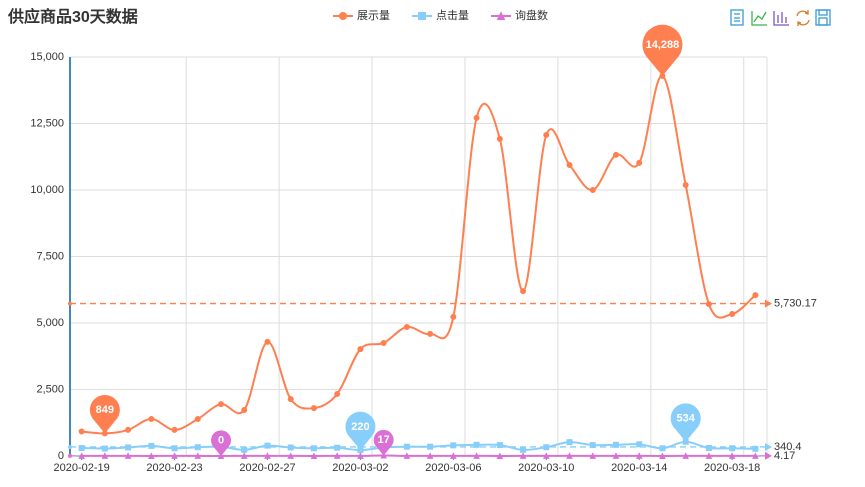 This screenshot has width=865, height=487. I want to click on y-tick-label: 5,000, so click(50, 323).